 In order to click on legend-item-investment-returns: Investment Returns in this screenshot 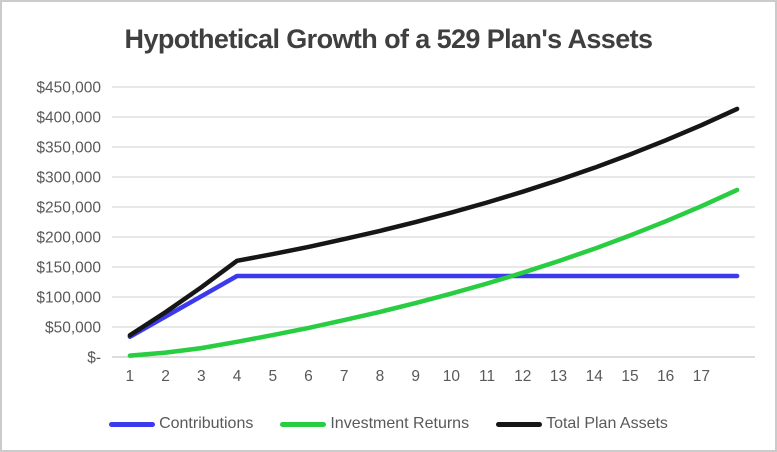, I will do `click(374, 424)`.